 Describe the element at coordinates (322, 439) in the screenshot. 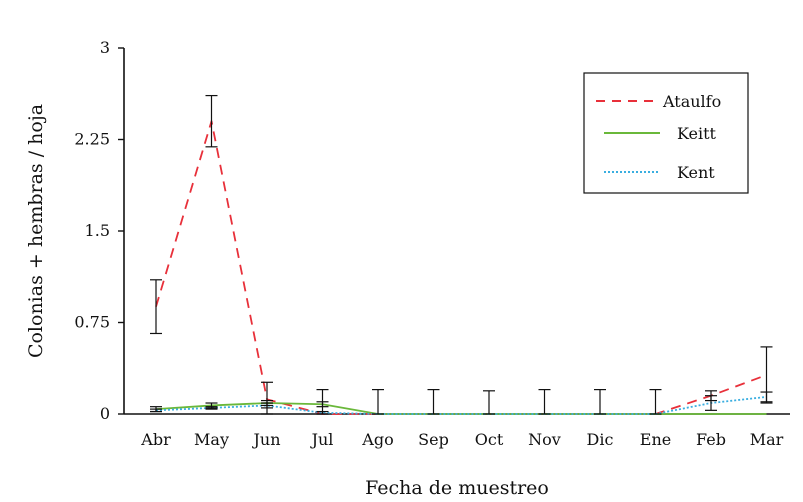

I see `x-tick-label-jul: Jul` at that location.